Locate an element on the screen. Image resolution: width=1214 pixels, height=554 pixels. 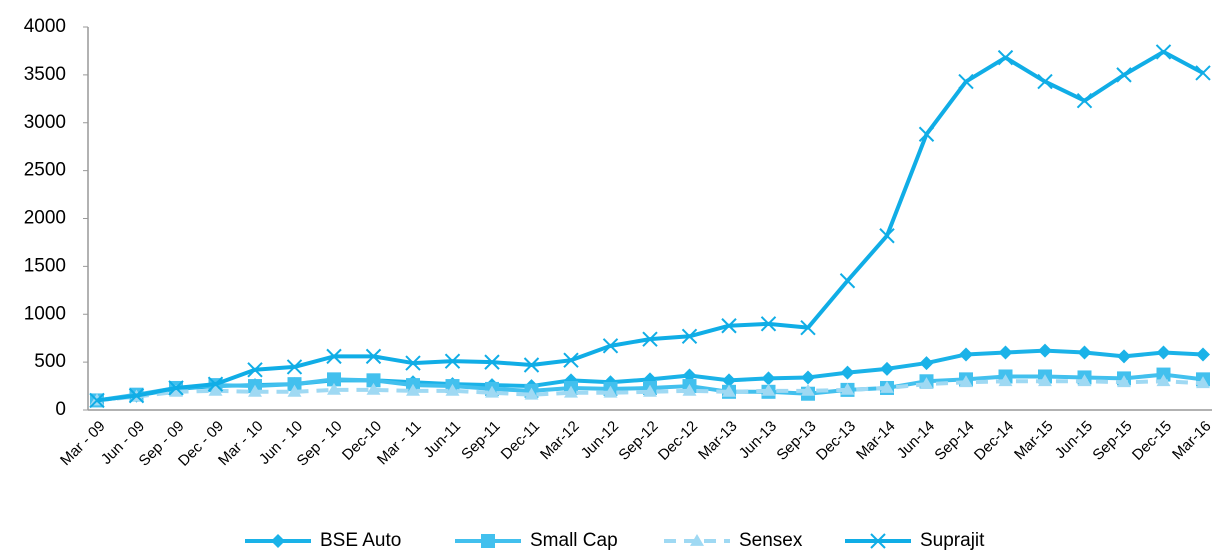
x-tick-label: Mar - 11 is located at coordinates (399, 443).